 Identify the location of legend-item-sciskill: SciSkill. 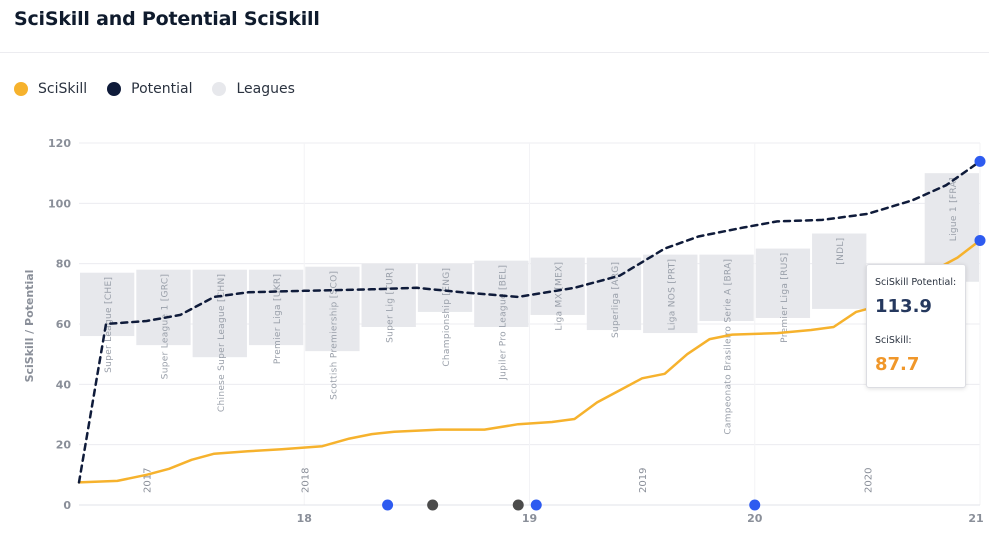
(50, 89).